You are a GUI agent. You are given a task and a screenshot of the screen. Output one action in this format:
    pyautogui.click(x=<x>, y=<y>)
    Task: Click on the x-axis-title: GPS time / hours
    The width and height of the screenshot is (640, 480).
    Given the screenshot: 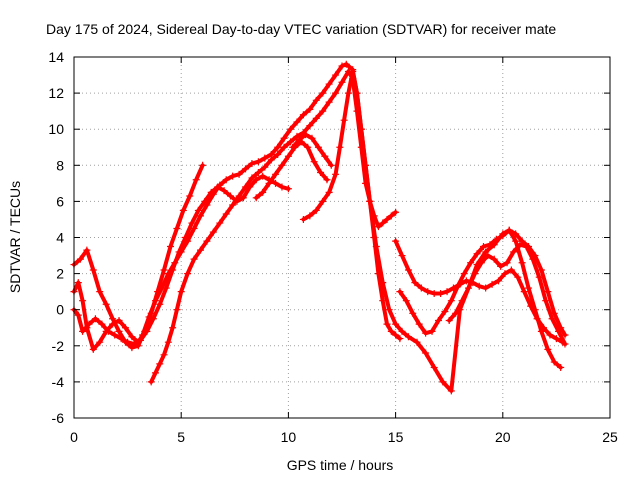 What is the action you would take?
    pyautogui.click(x=340, y=465)
    